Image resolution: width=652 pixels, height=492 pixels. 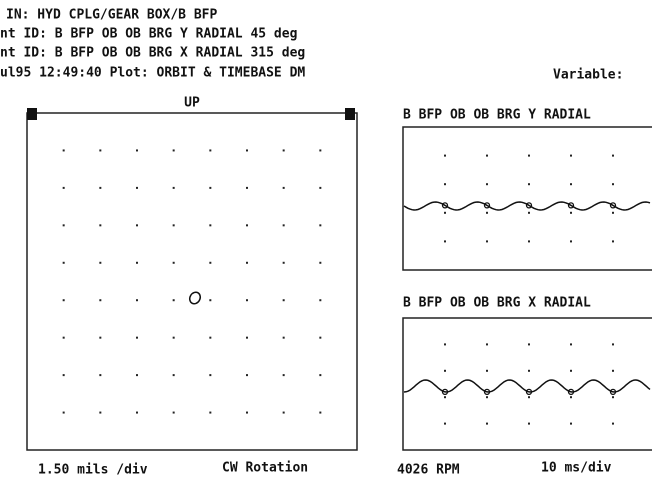 What do you see at coordinates (93, 470) in the screenshot?
I see `orbit-scale: 1.50 mils /div` at bounding box center [93, 470].